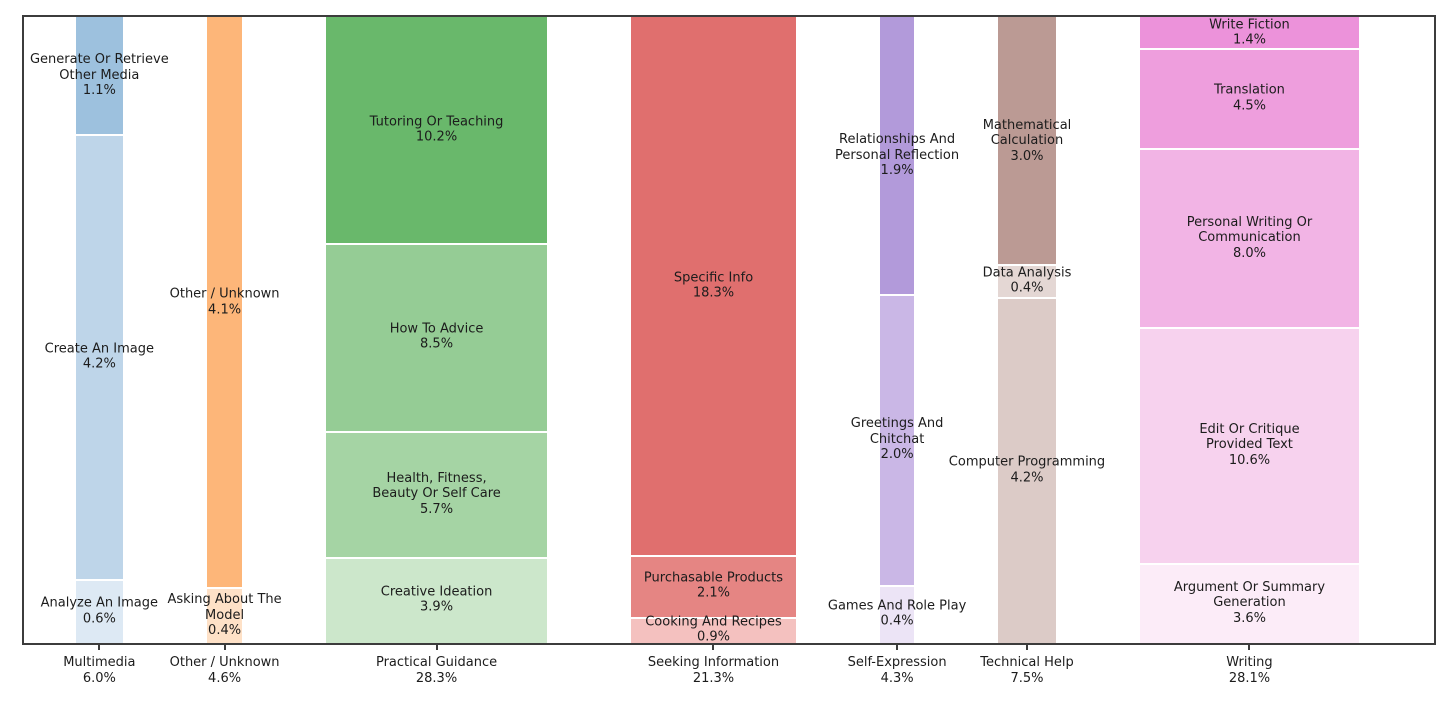 The height and width of the screenshot is (714, 1440). What do you see at coordinates (1027, 670) in the screenshot?
I see `x-axis-label: Technical Help 7.5%` at bounding box center [1027, 670].